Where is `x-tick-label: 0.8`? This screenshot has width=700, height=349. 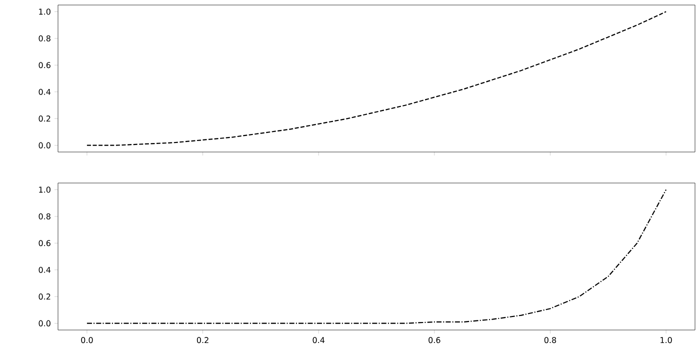 x-tick-label: 0.8 is located at coordinates (550, 340).